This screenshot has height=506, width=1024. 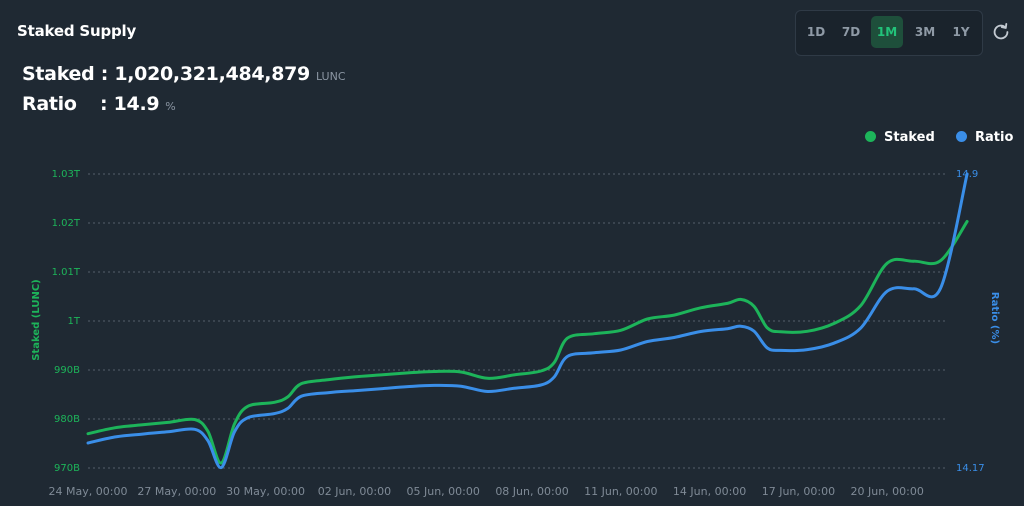 I want to click on ratio-unit: %, so click(x=170, y=106).